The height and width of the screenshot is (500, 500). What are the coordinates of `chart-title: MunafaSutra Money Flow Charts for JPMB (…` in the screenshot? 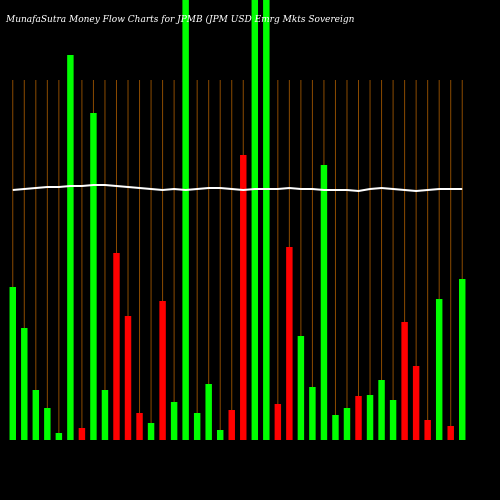 It's located at (180, 19).